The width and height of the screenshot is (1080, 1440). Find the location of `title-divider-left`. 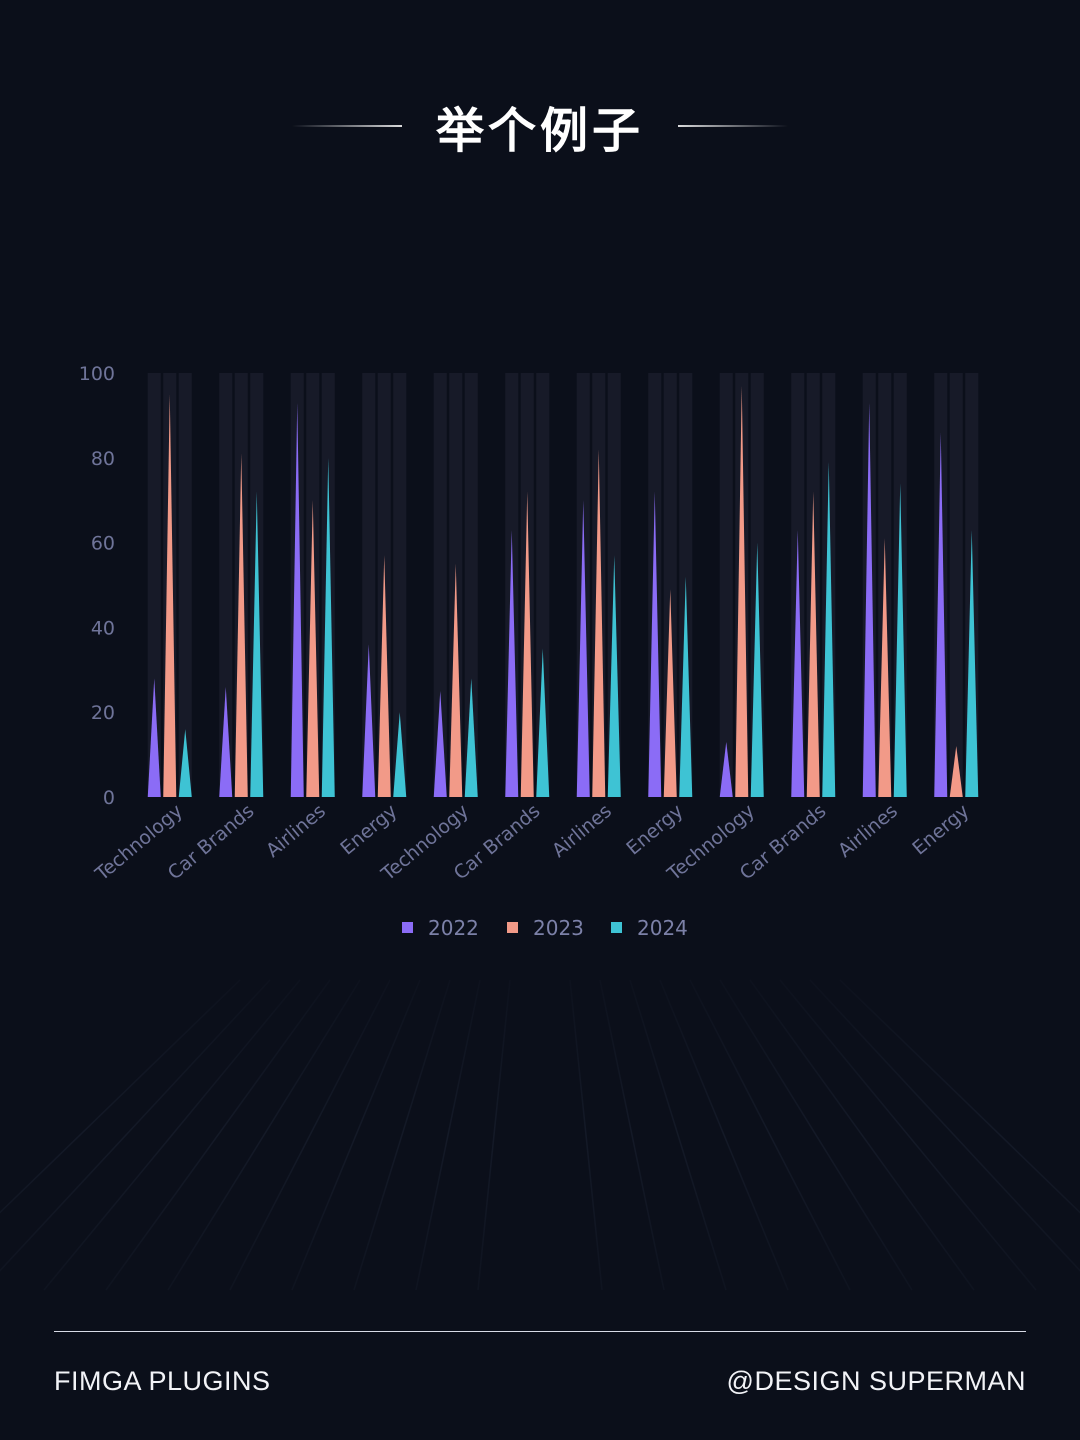

title-divider-left is located at coordinates (346, 126).